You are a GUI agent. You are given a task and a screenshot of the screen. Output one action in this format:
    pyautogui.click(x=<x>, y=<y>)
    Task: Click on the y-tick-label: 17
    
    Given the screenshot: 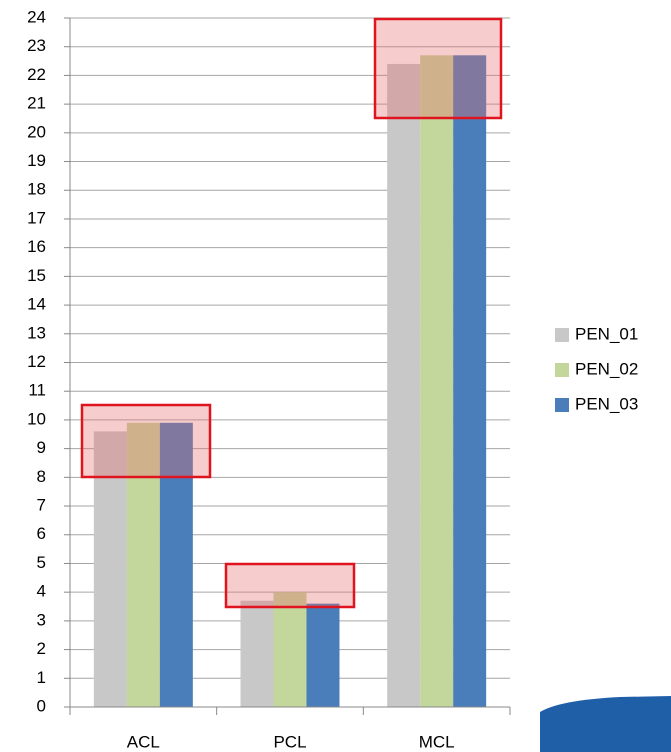 What is the action you would take?
    pyautogui.click(x=36, y=217)
    